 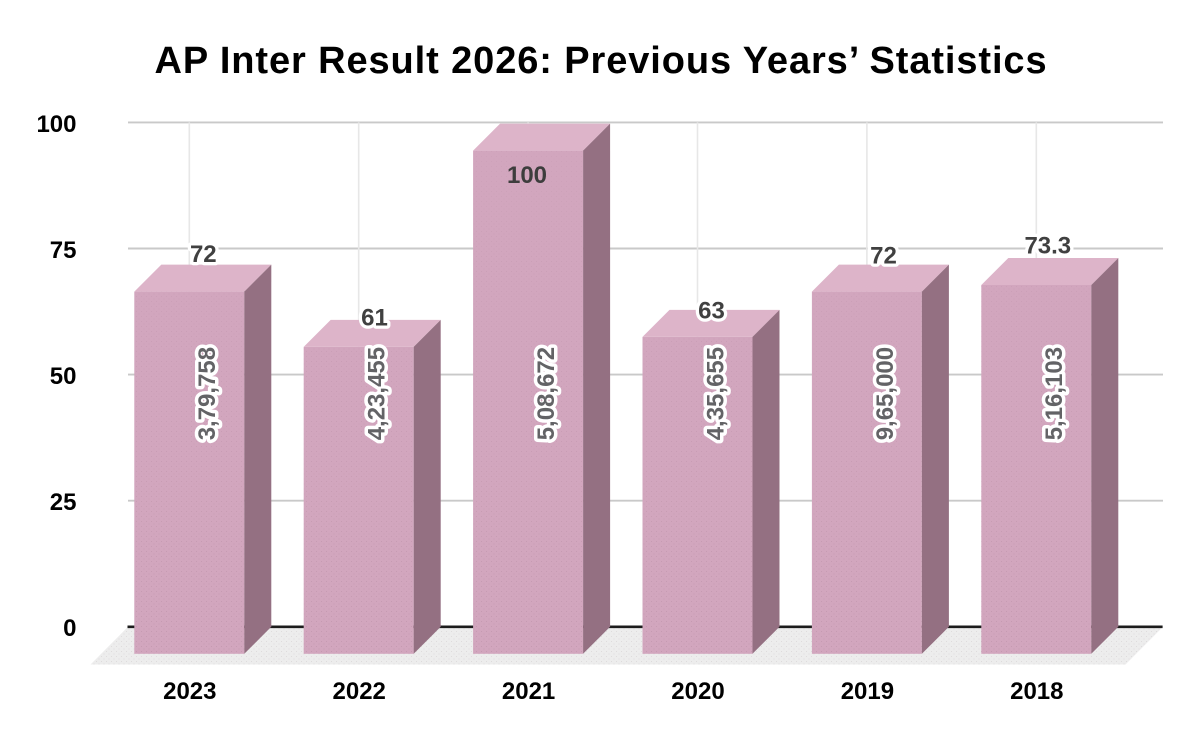 What do you see at coordinates (207, 393) in the screenshot?
I see `svg-text: 3,79,758` at bounding box center [207, 393].